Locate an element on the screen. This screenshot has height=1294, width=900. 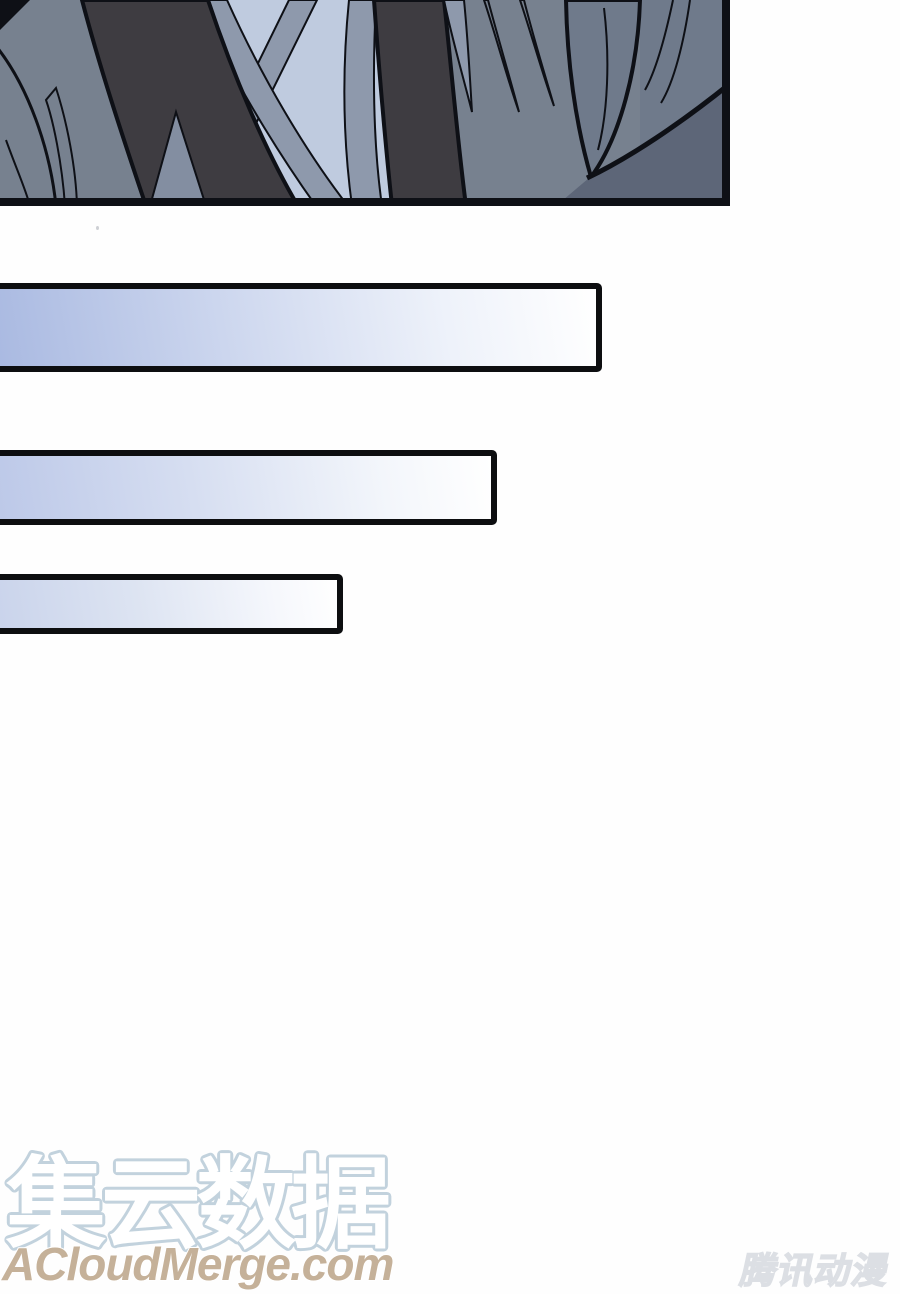
collar-bands is located at coordinates (289, 103).